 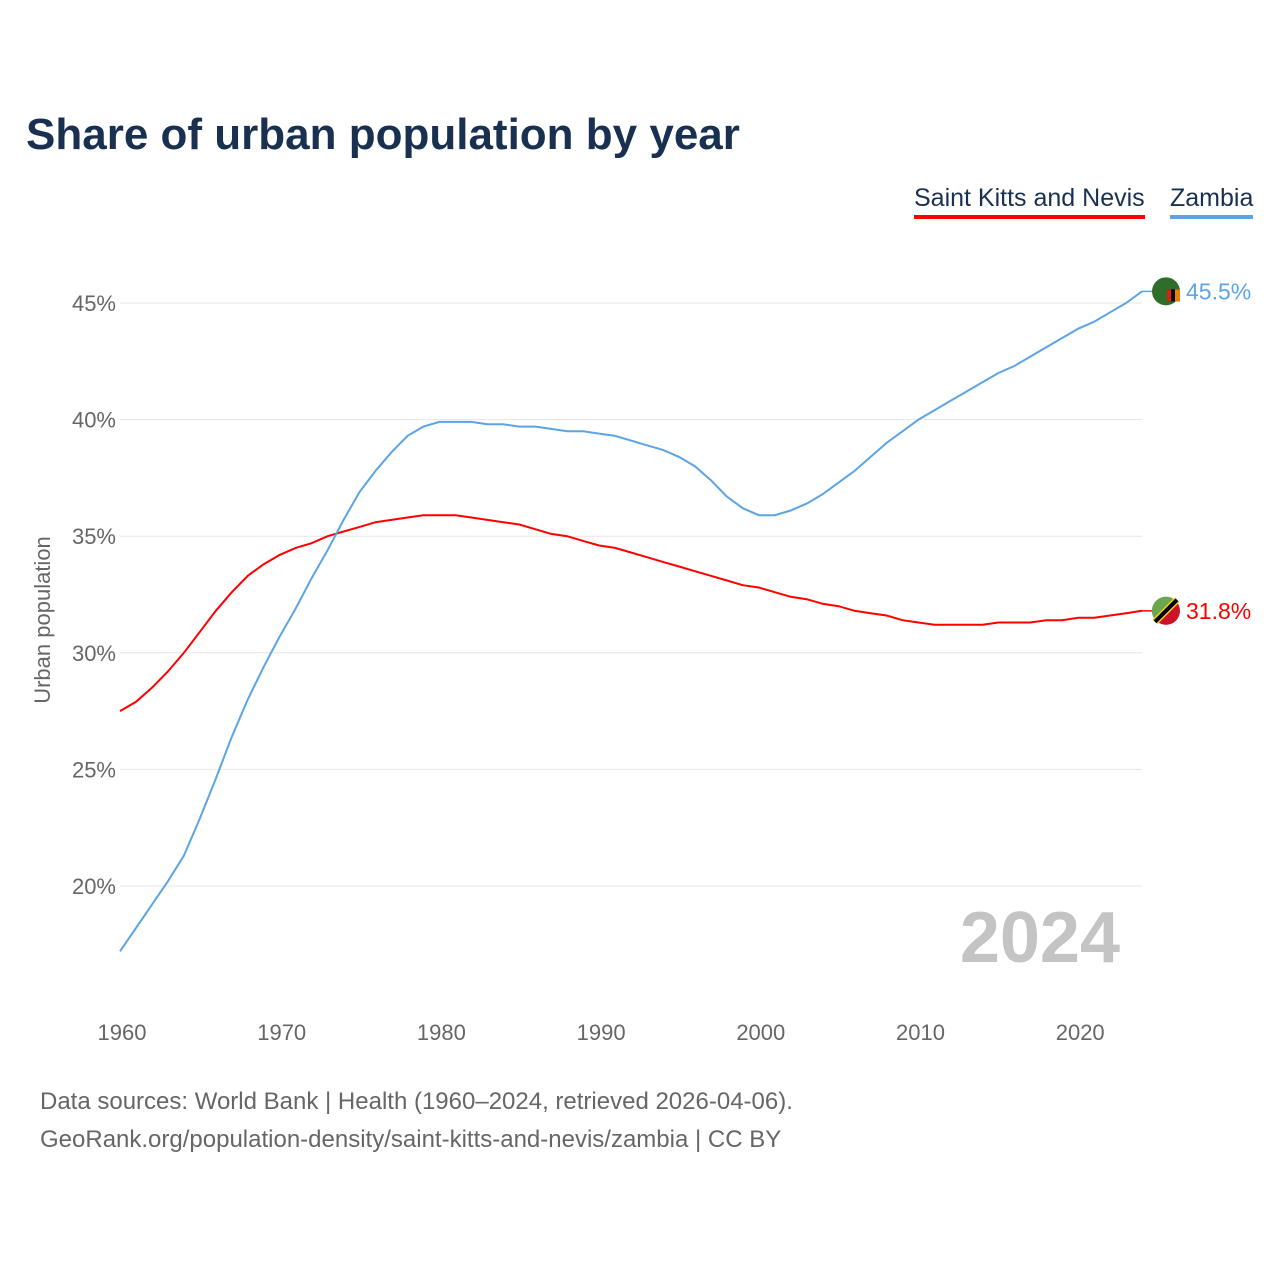 What do you see at coordinates (1212, 201) in the screenshot?
I see `legend-zambia: Zambia` at bounding box center [1212, 201].